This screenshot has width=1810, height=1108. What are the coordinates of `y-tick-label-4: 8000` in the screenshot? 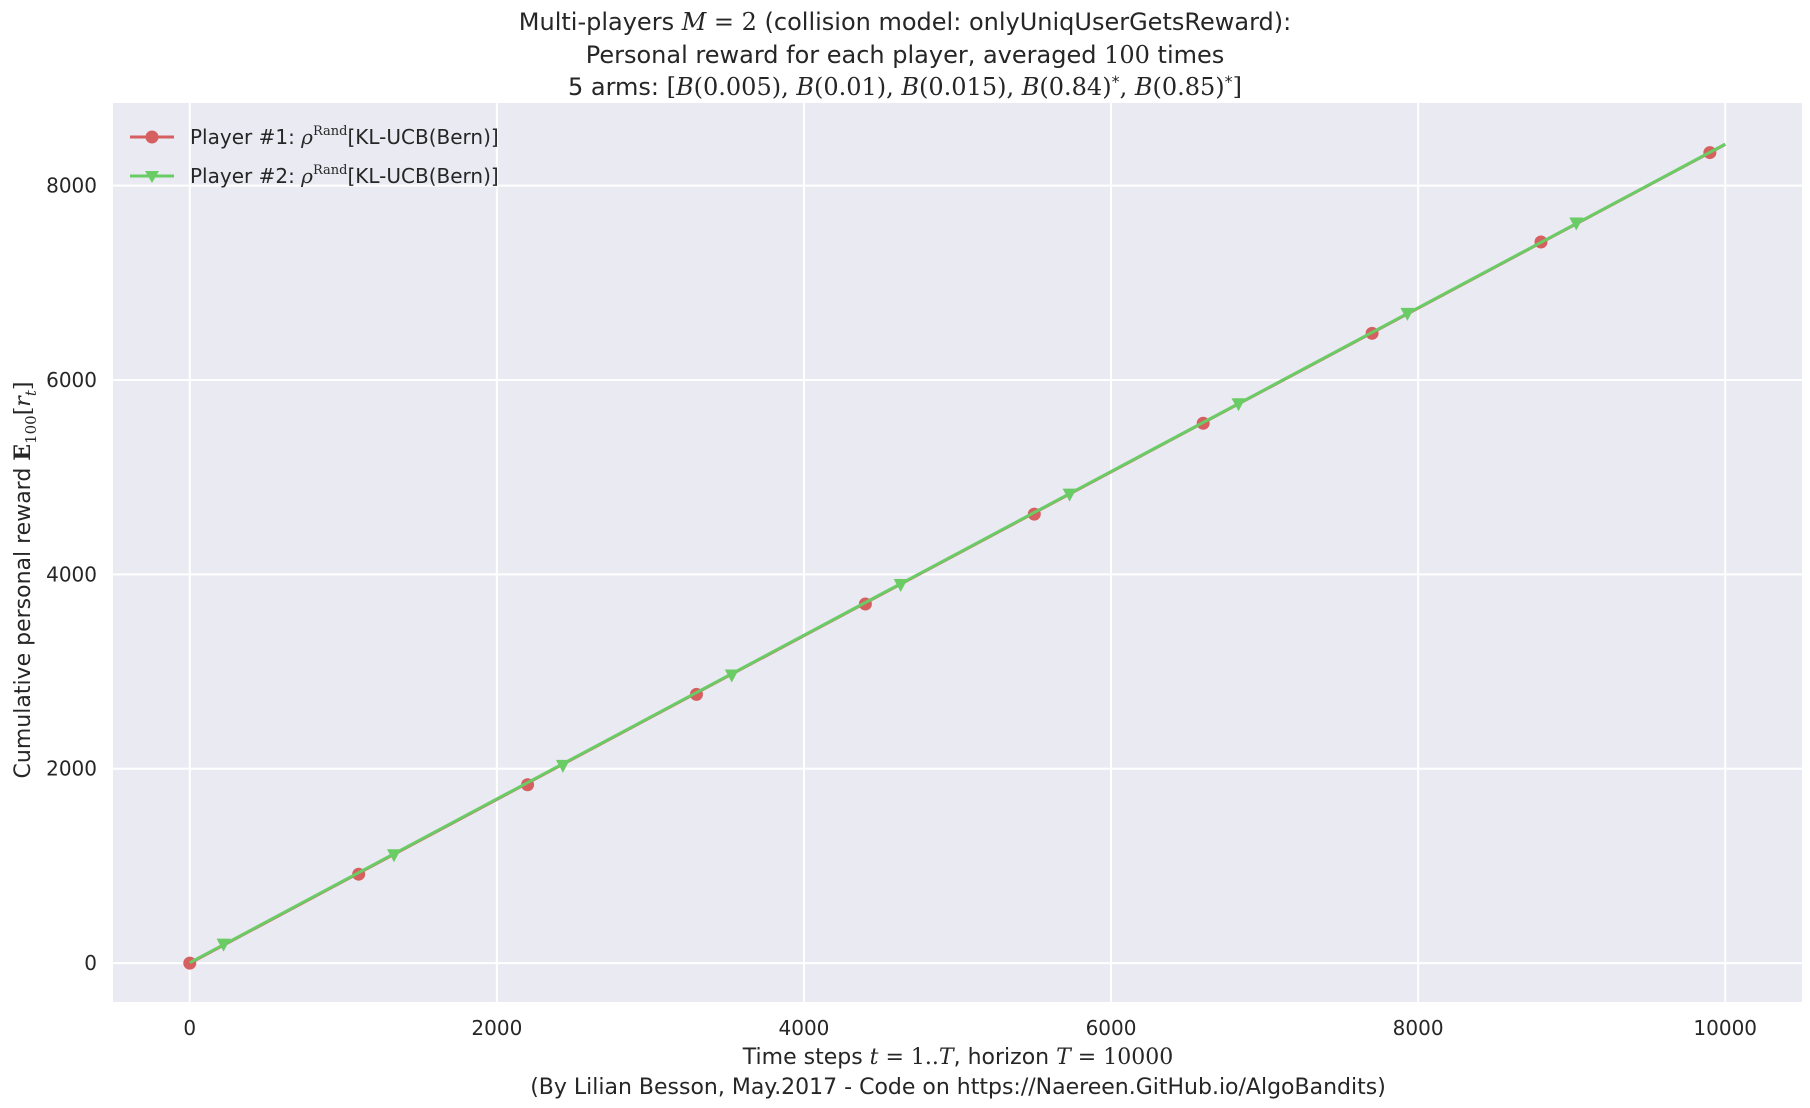 It's located at (71, 186).